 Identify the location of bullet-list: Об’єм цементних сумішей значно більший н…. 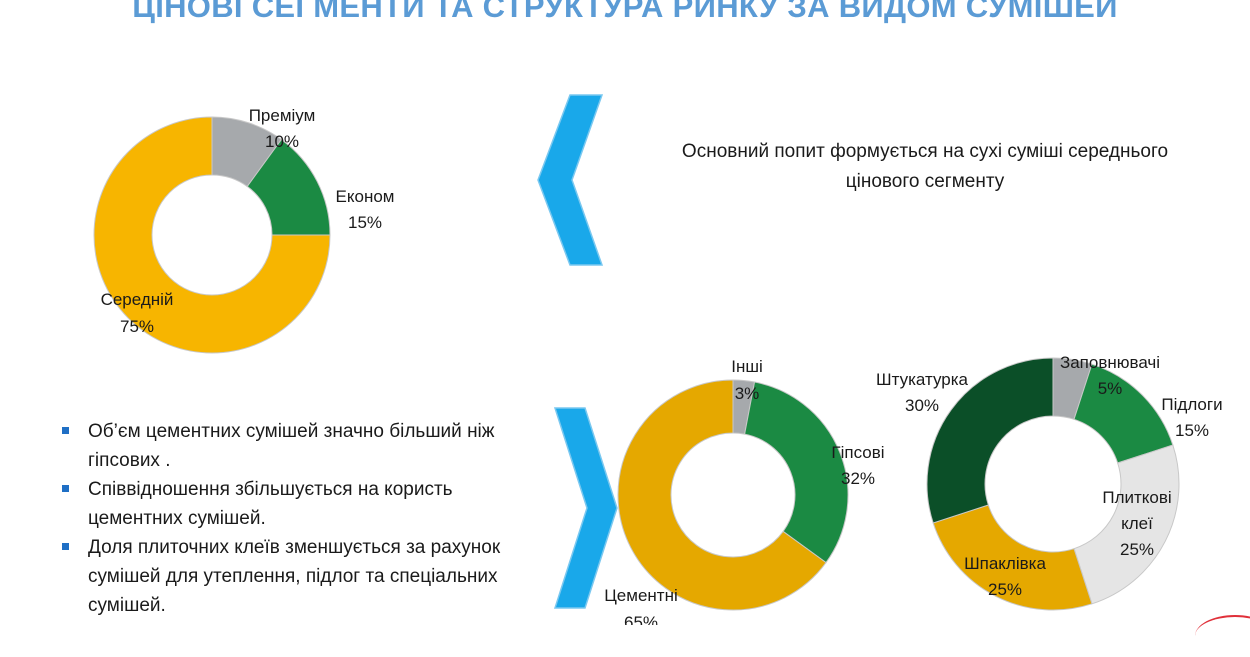
(302, 518).